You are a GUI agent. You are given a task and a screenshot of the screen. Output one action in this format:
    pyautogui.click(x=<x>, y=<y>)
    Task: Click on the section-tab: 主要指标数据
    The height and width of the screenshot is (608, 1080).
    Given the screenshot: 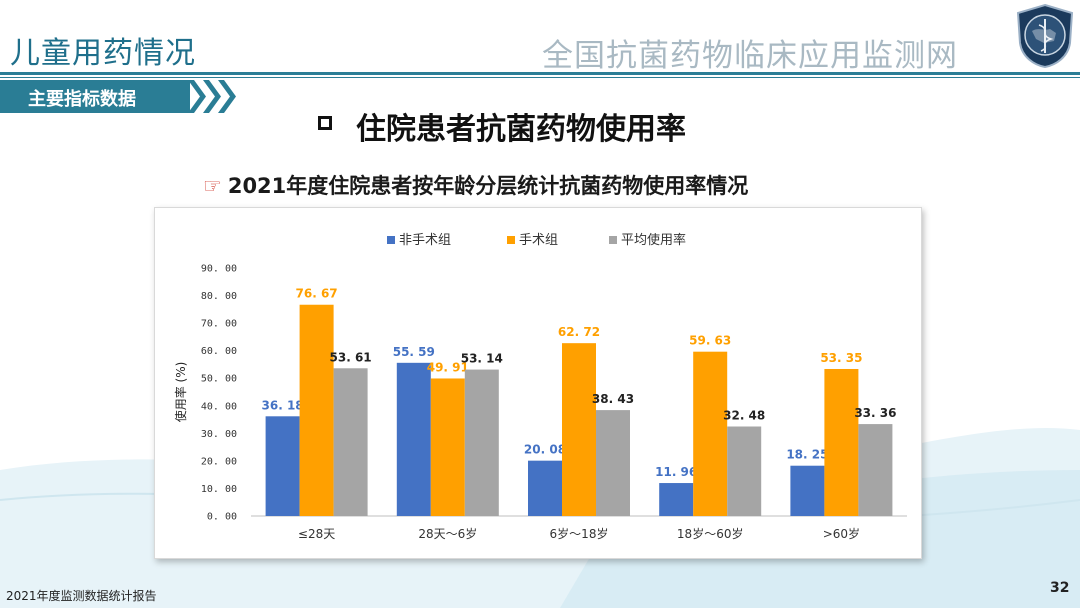 What is the action you would take?
    pyautogui.click(x=95, y=96)
    